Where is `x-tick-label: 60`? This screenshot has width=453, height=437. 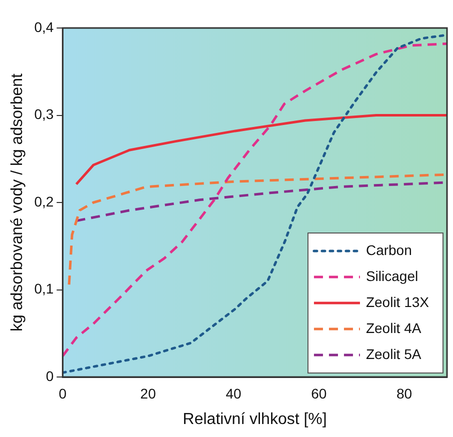
x-tick-label: 60 is located at coordinates (319, 393).